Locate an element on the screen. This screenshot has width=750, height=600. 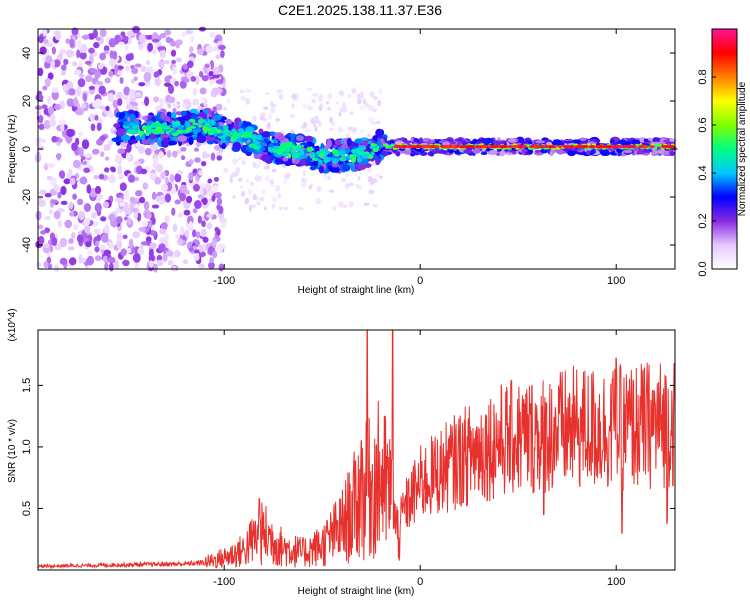
y-tick-label: 0 is located at coordinates (27, 149).